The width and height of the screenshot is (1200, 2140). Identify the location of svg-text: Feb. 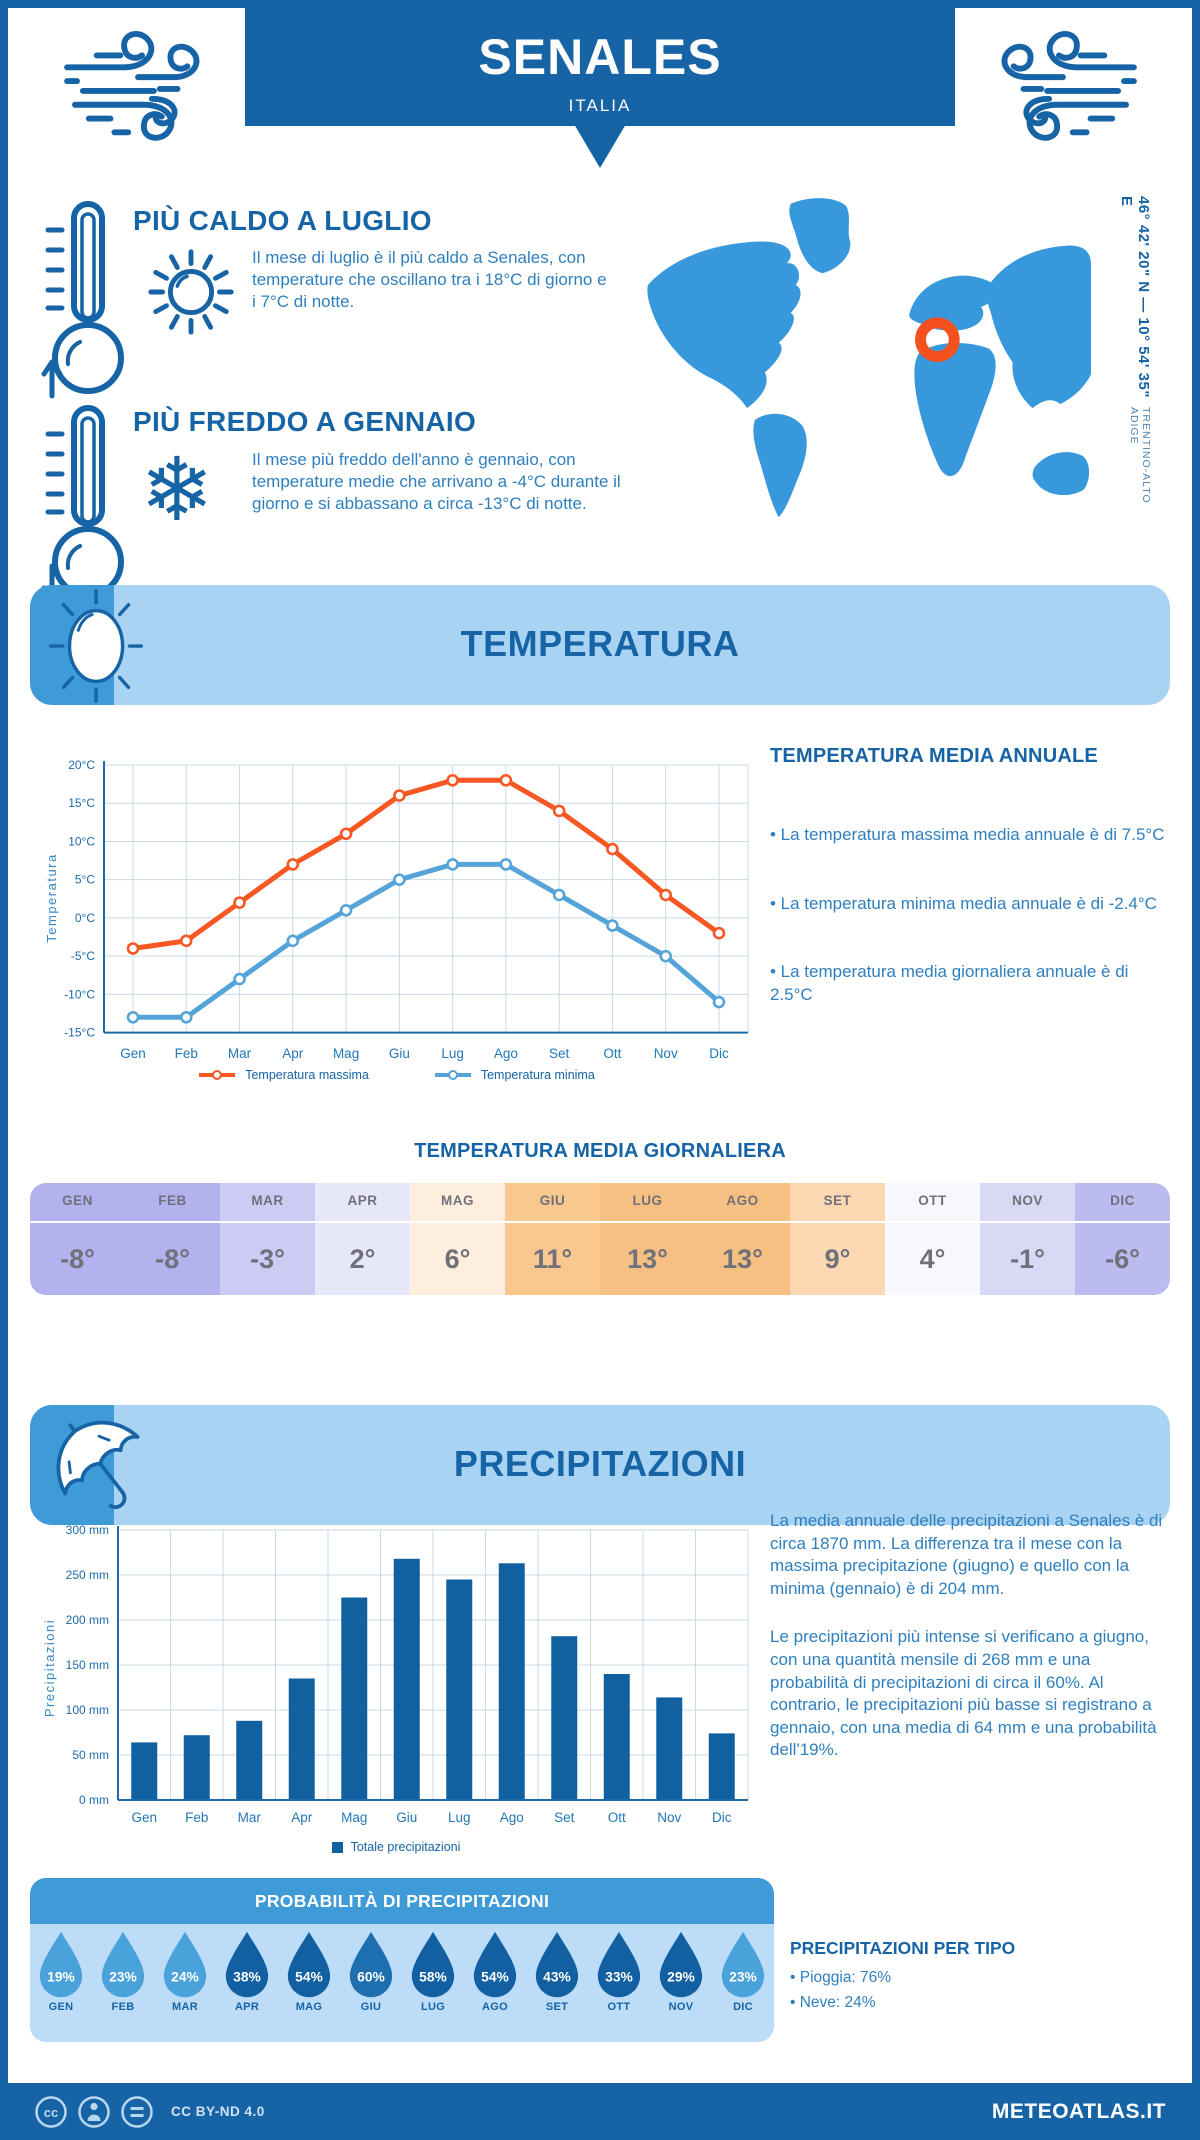
(186, 1053).